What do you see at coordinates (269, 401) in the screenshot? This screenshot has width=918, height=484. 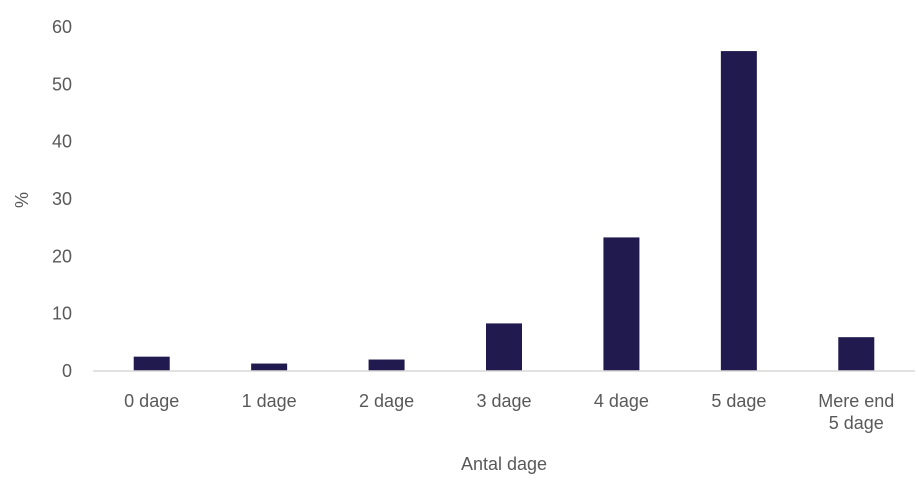 I see `x-tick-label: 1 dage` at bounding box center [269, 401].